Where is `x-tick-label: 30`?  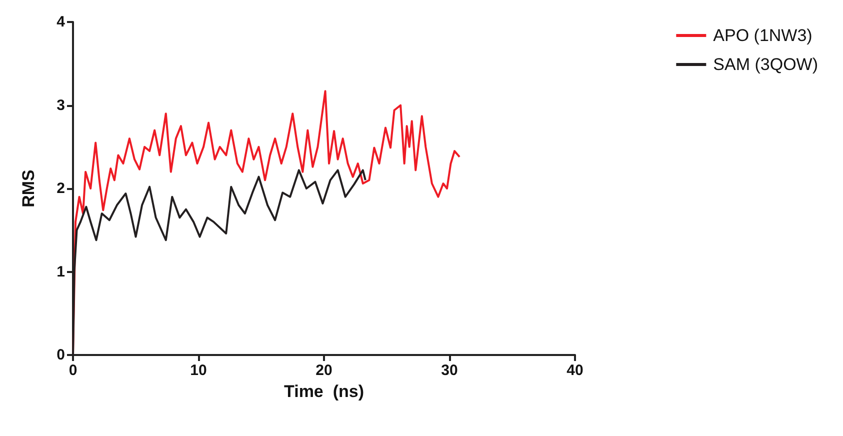 x-tick-label: 30 is located at coordinates (449, 370).